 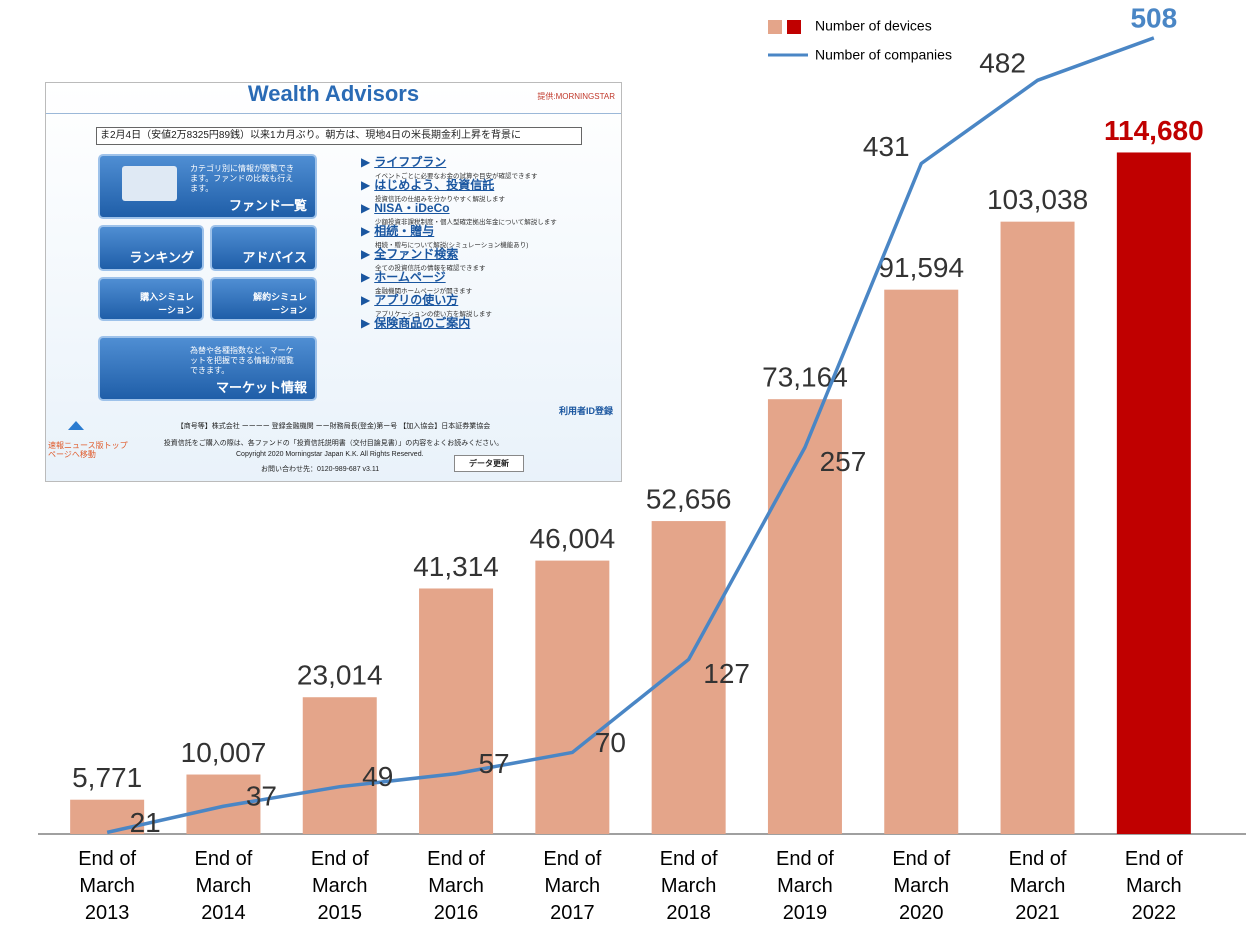 I want to click on button-description: 為替や各種指数など、マーケットを把握できる情報が閲覧できます。, so click(x=242, y=360).